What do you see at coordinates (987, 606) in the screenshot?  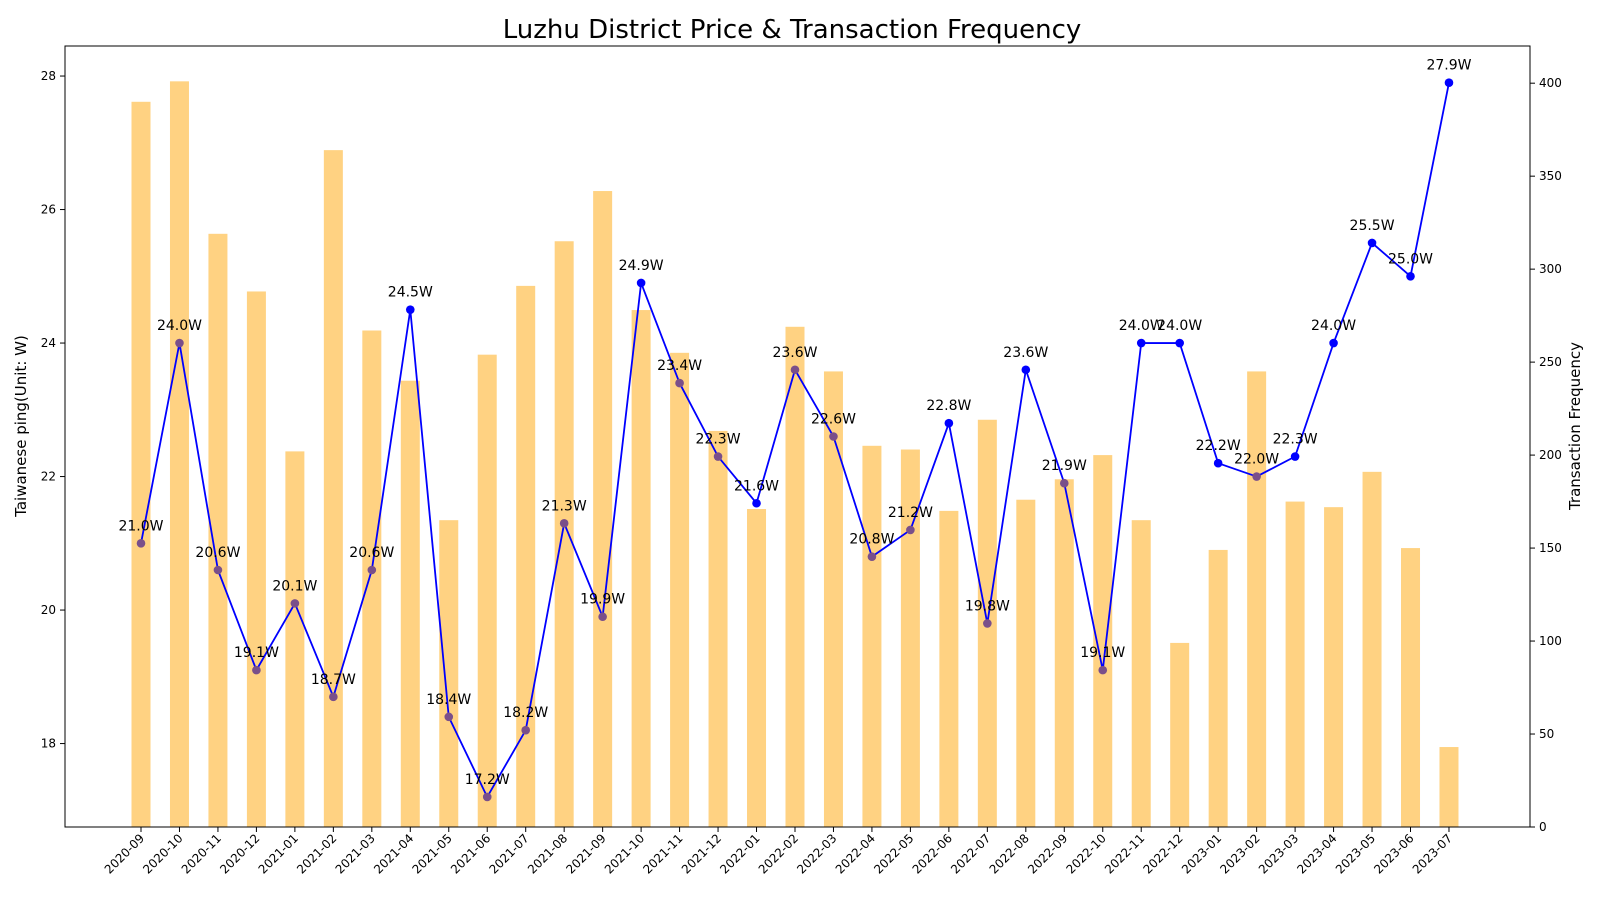 I see `price-label-2022-07: 19.8W` at bounding box center [987, 606].